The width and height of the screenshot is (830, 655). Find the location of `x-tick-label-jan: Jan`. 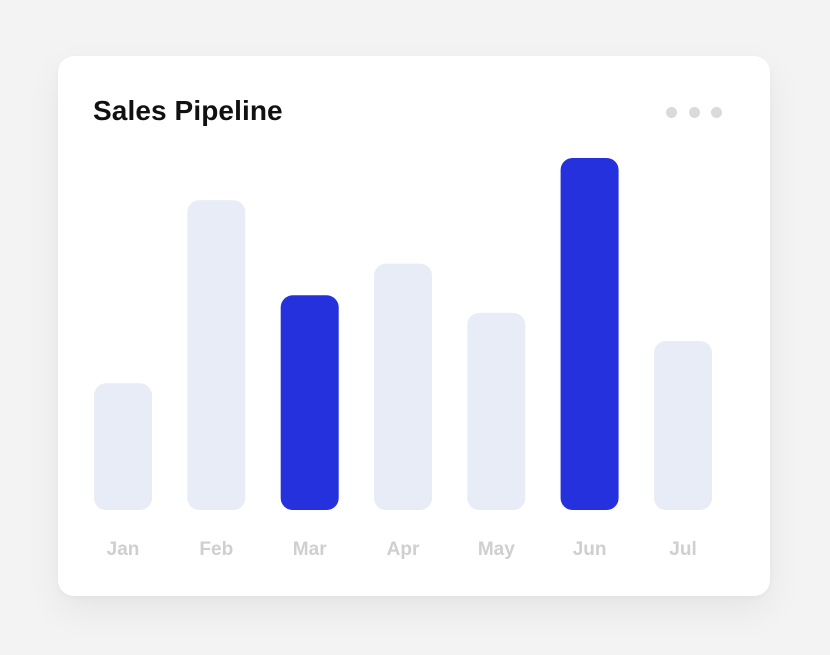

x-tick-label-jan: Jan is located at coordinates (123, 549).